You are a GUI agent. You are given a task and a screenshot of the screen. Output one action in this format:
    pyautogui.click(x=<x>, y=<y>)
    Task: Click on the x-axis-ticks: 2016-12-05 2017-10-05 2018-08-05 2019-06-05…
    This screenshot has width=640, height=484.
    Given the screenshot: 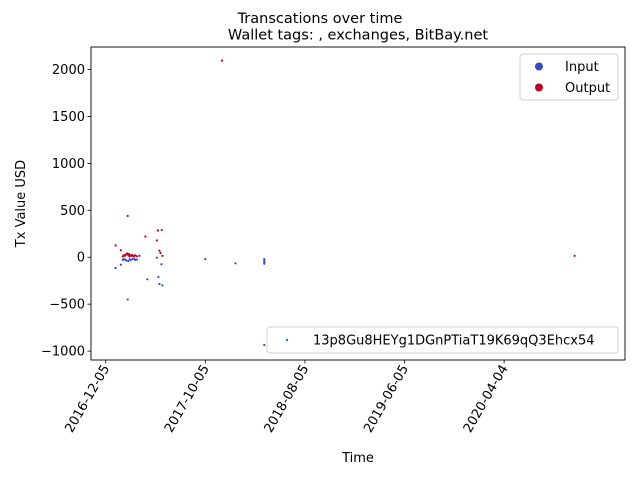 What is the action you would take?
    pyautogui.click(x=287, y=398)
    